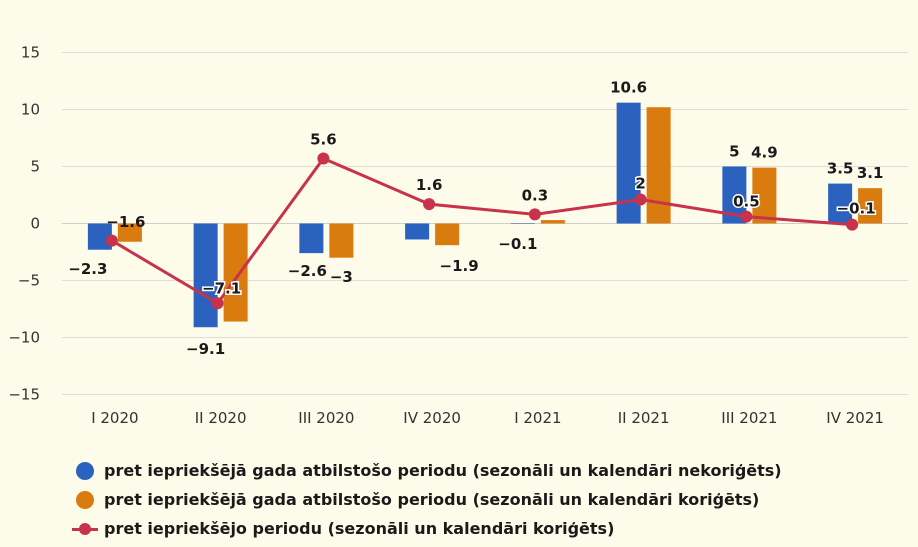  Describe the element at coordinates (644, 418) in the screenshot. I see `x-category-label: II 2021` at that location.